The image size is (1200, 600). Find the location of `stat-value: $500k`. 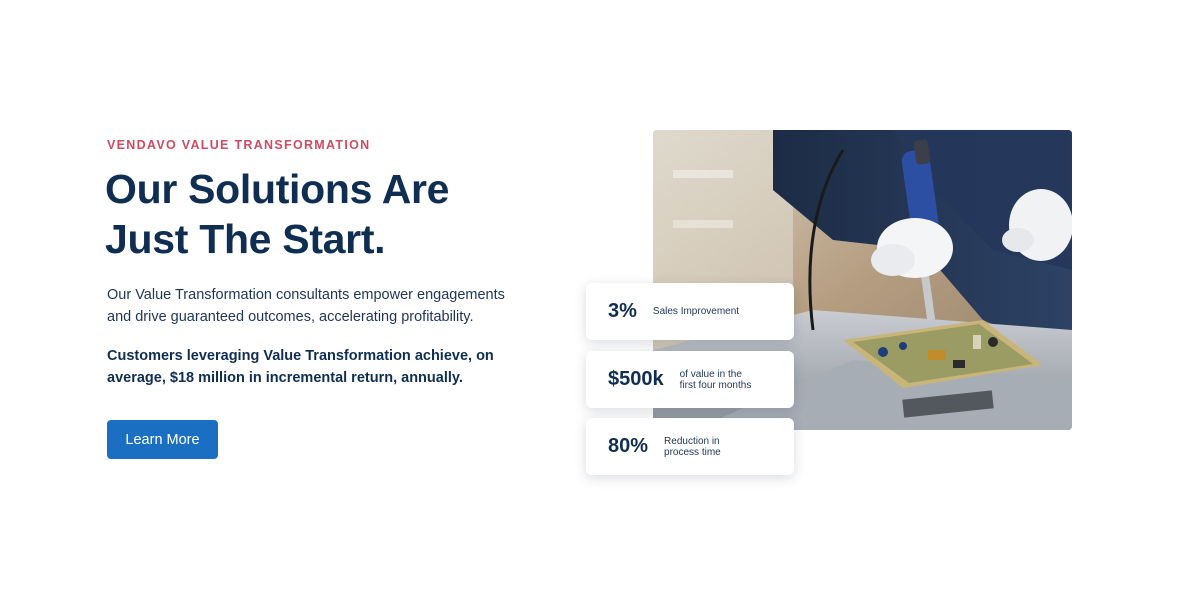

stat-value: $500k is located at coordinates (636, 379).